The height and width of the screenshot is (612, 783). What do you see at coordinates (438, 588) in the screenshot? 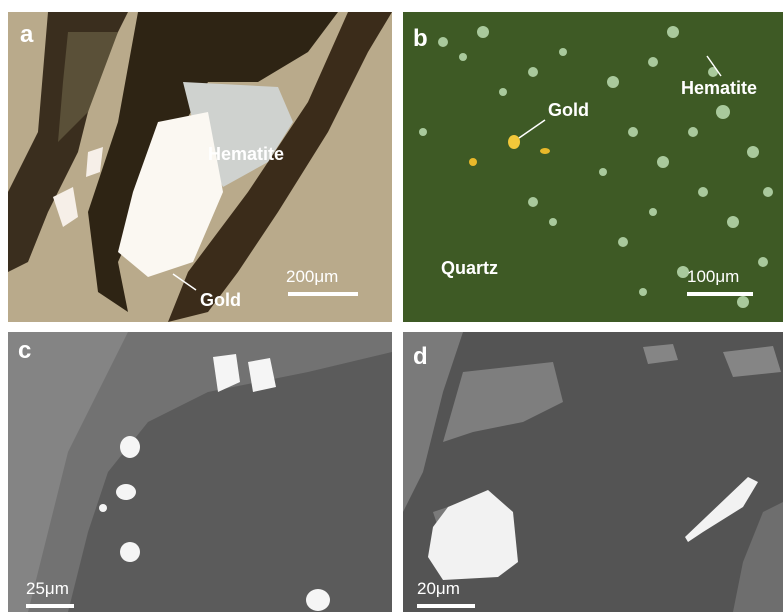
I see `scale-bar-label: 20μm` at bounding box center [438, 588].